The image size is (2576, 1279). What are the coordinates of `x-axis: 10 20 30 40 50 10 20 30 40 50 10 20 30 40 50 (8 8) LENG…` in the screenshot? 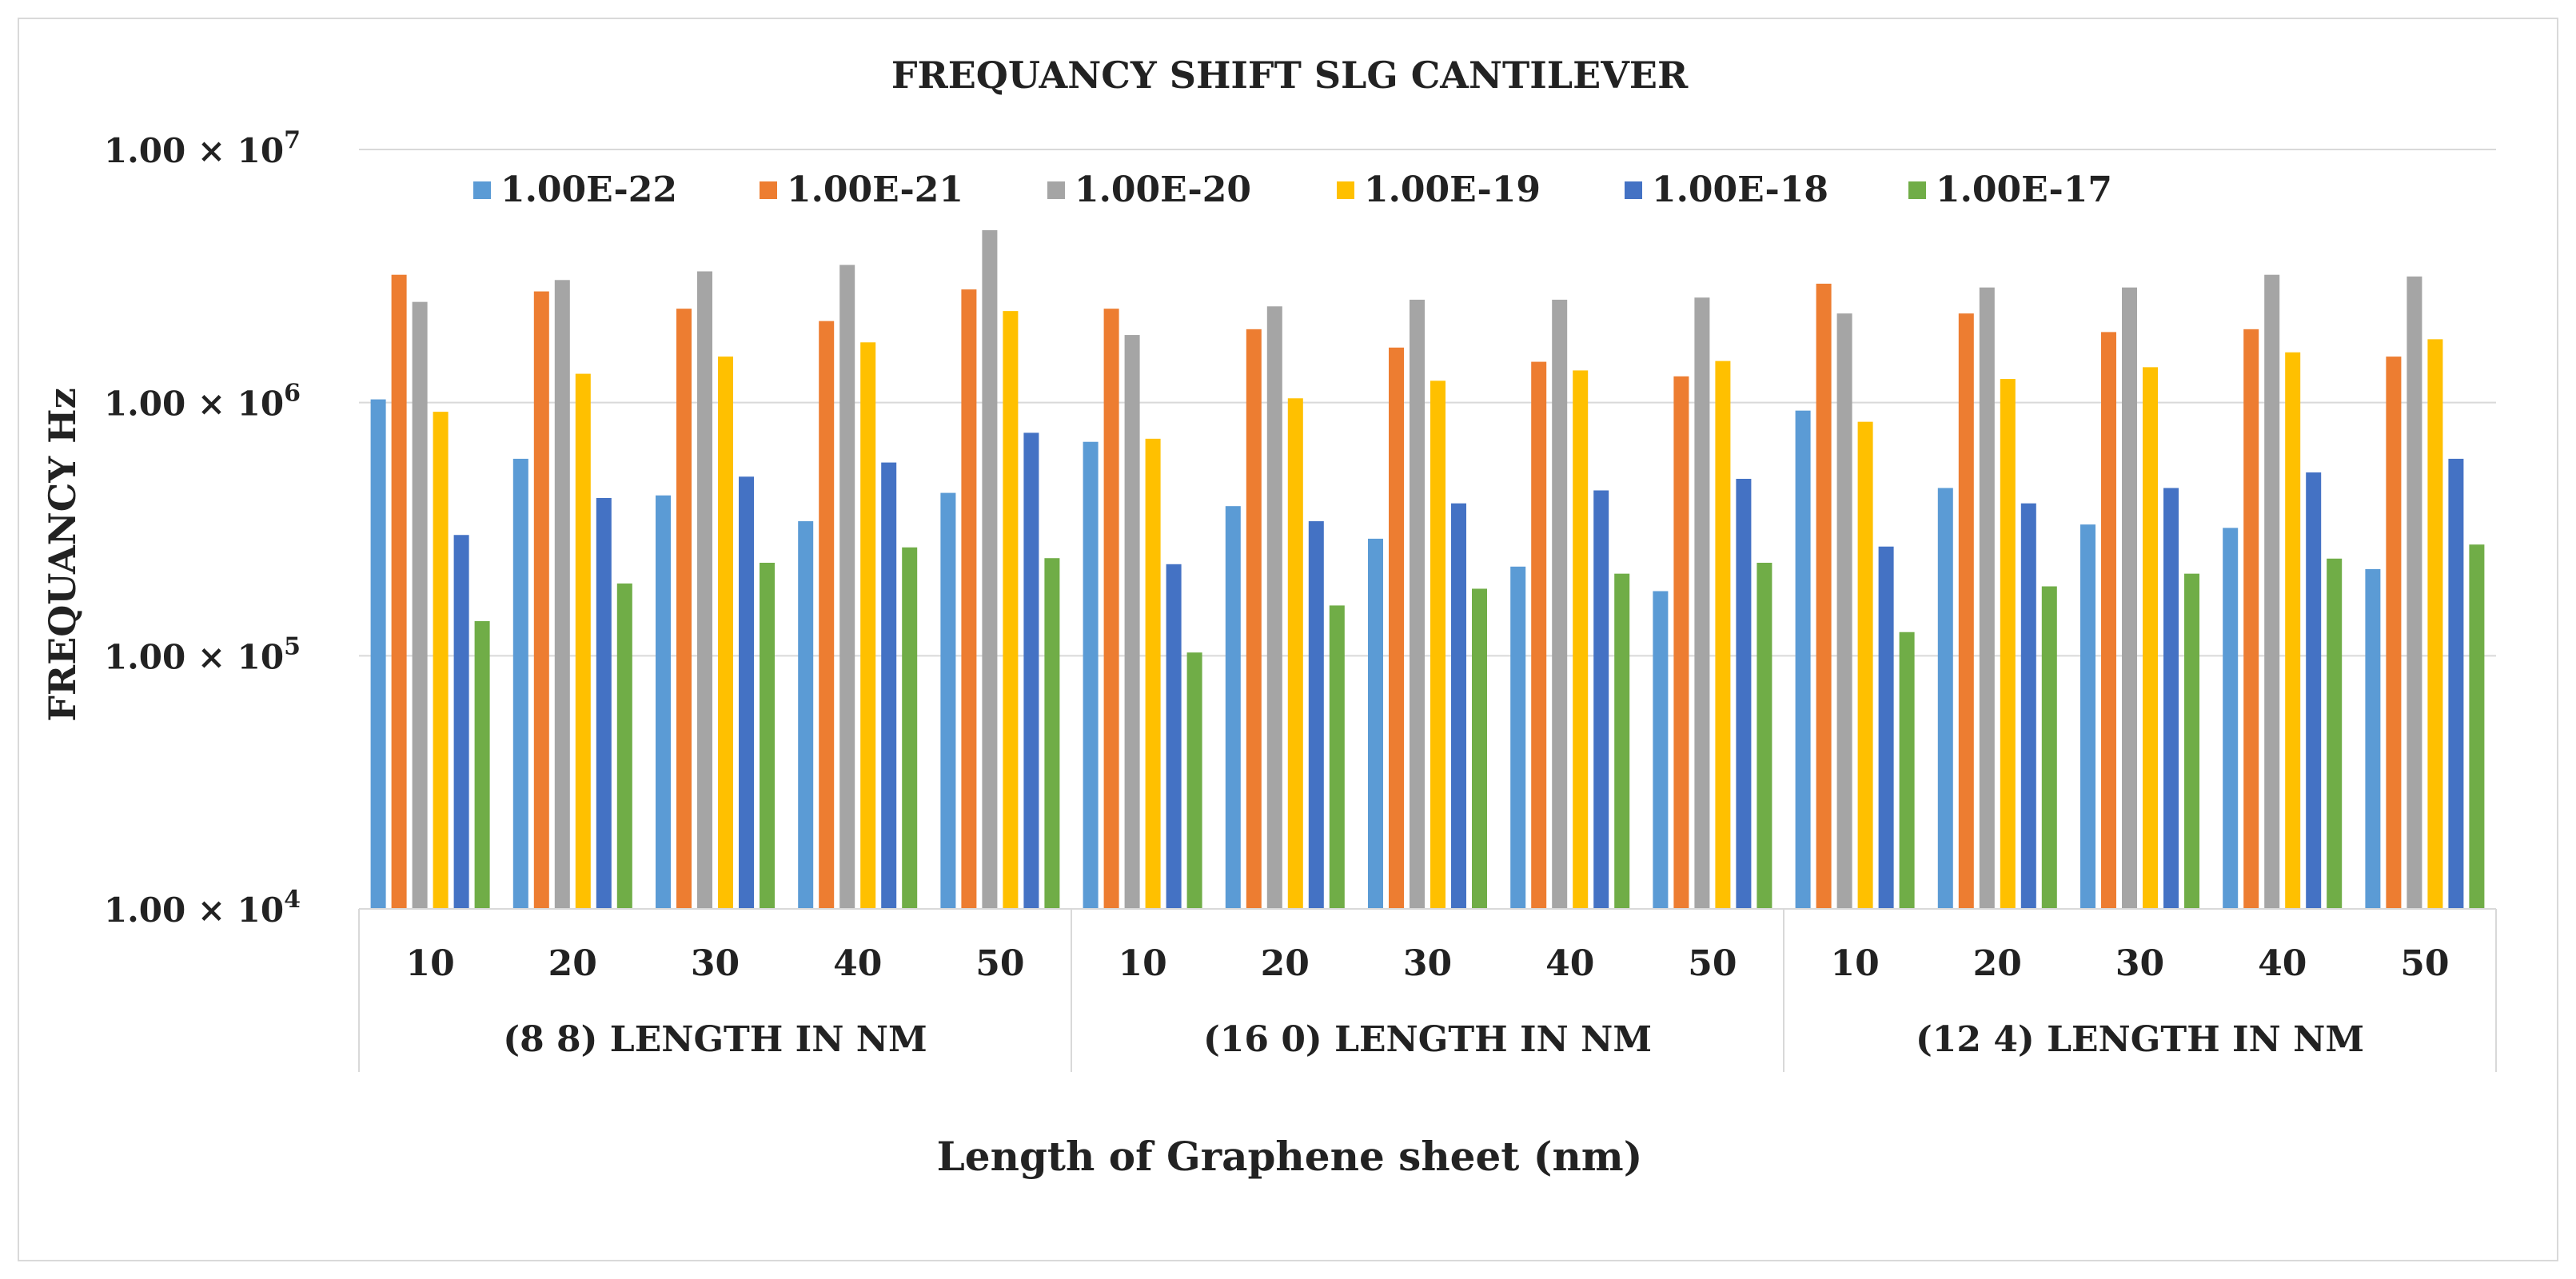 It's located at (1427, 990).